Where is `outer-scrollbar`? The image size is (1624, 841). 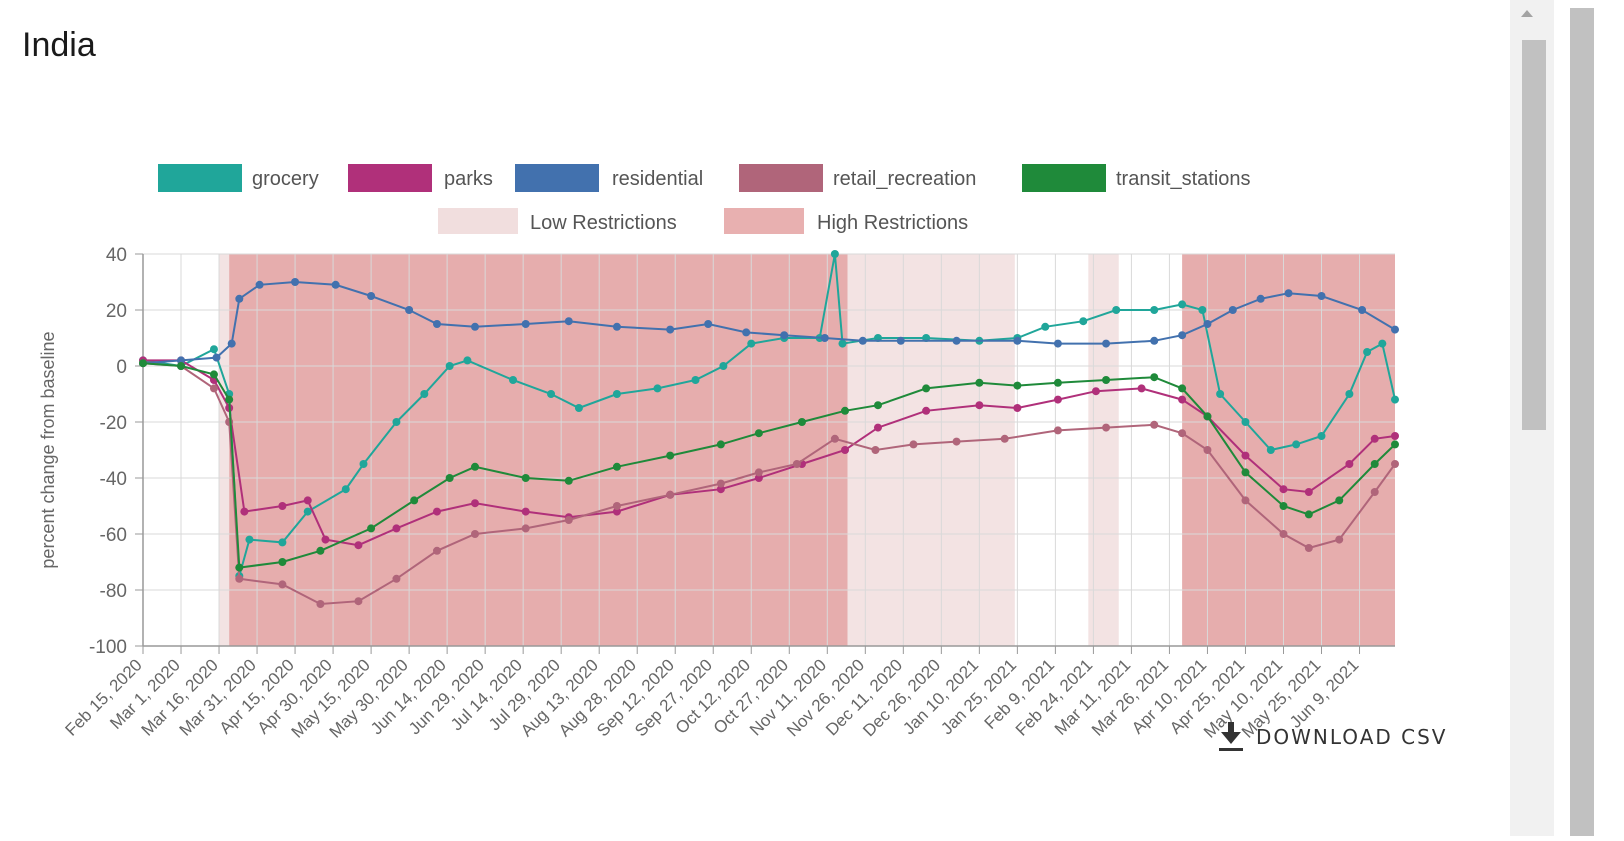 outer-scrollbar is located at coordinates (1582, 422).